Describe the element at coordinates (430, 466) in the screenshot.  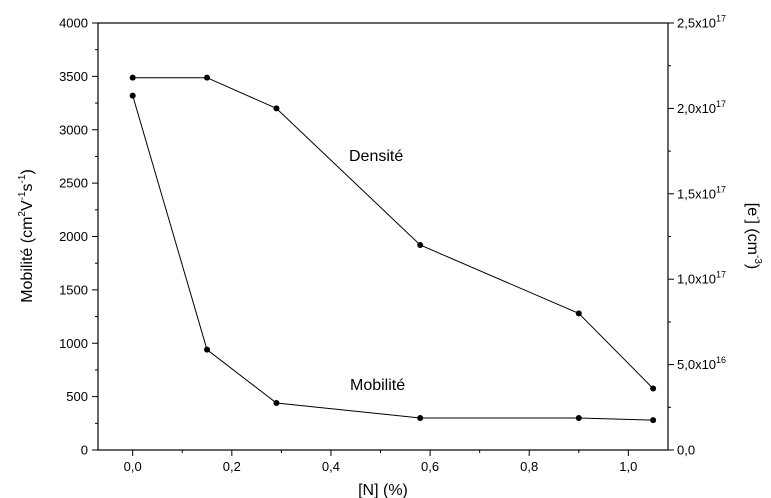
I see `x-tick-label: 0,6` at that location.